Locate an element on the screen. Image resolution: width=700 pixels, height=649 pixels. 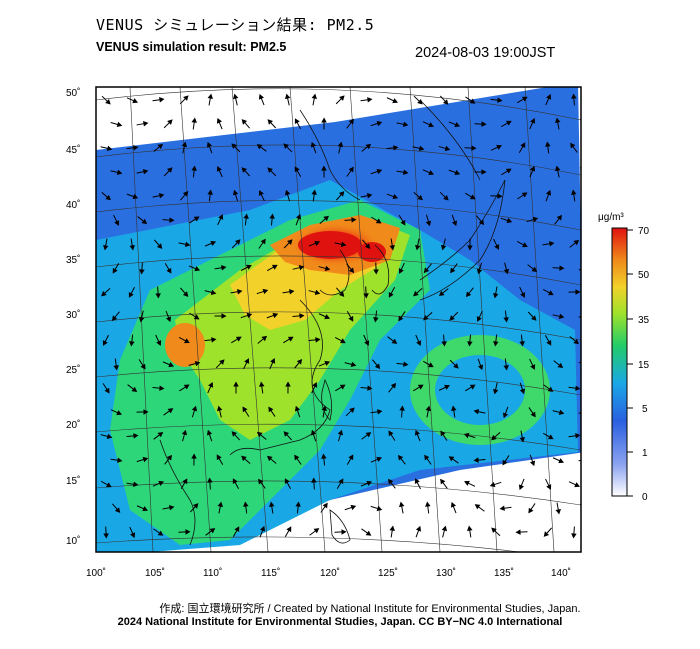
lat-label-45: 45˚ is located at coordinates (73, 150).